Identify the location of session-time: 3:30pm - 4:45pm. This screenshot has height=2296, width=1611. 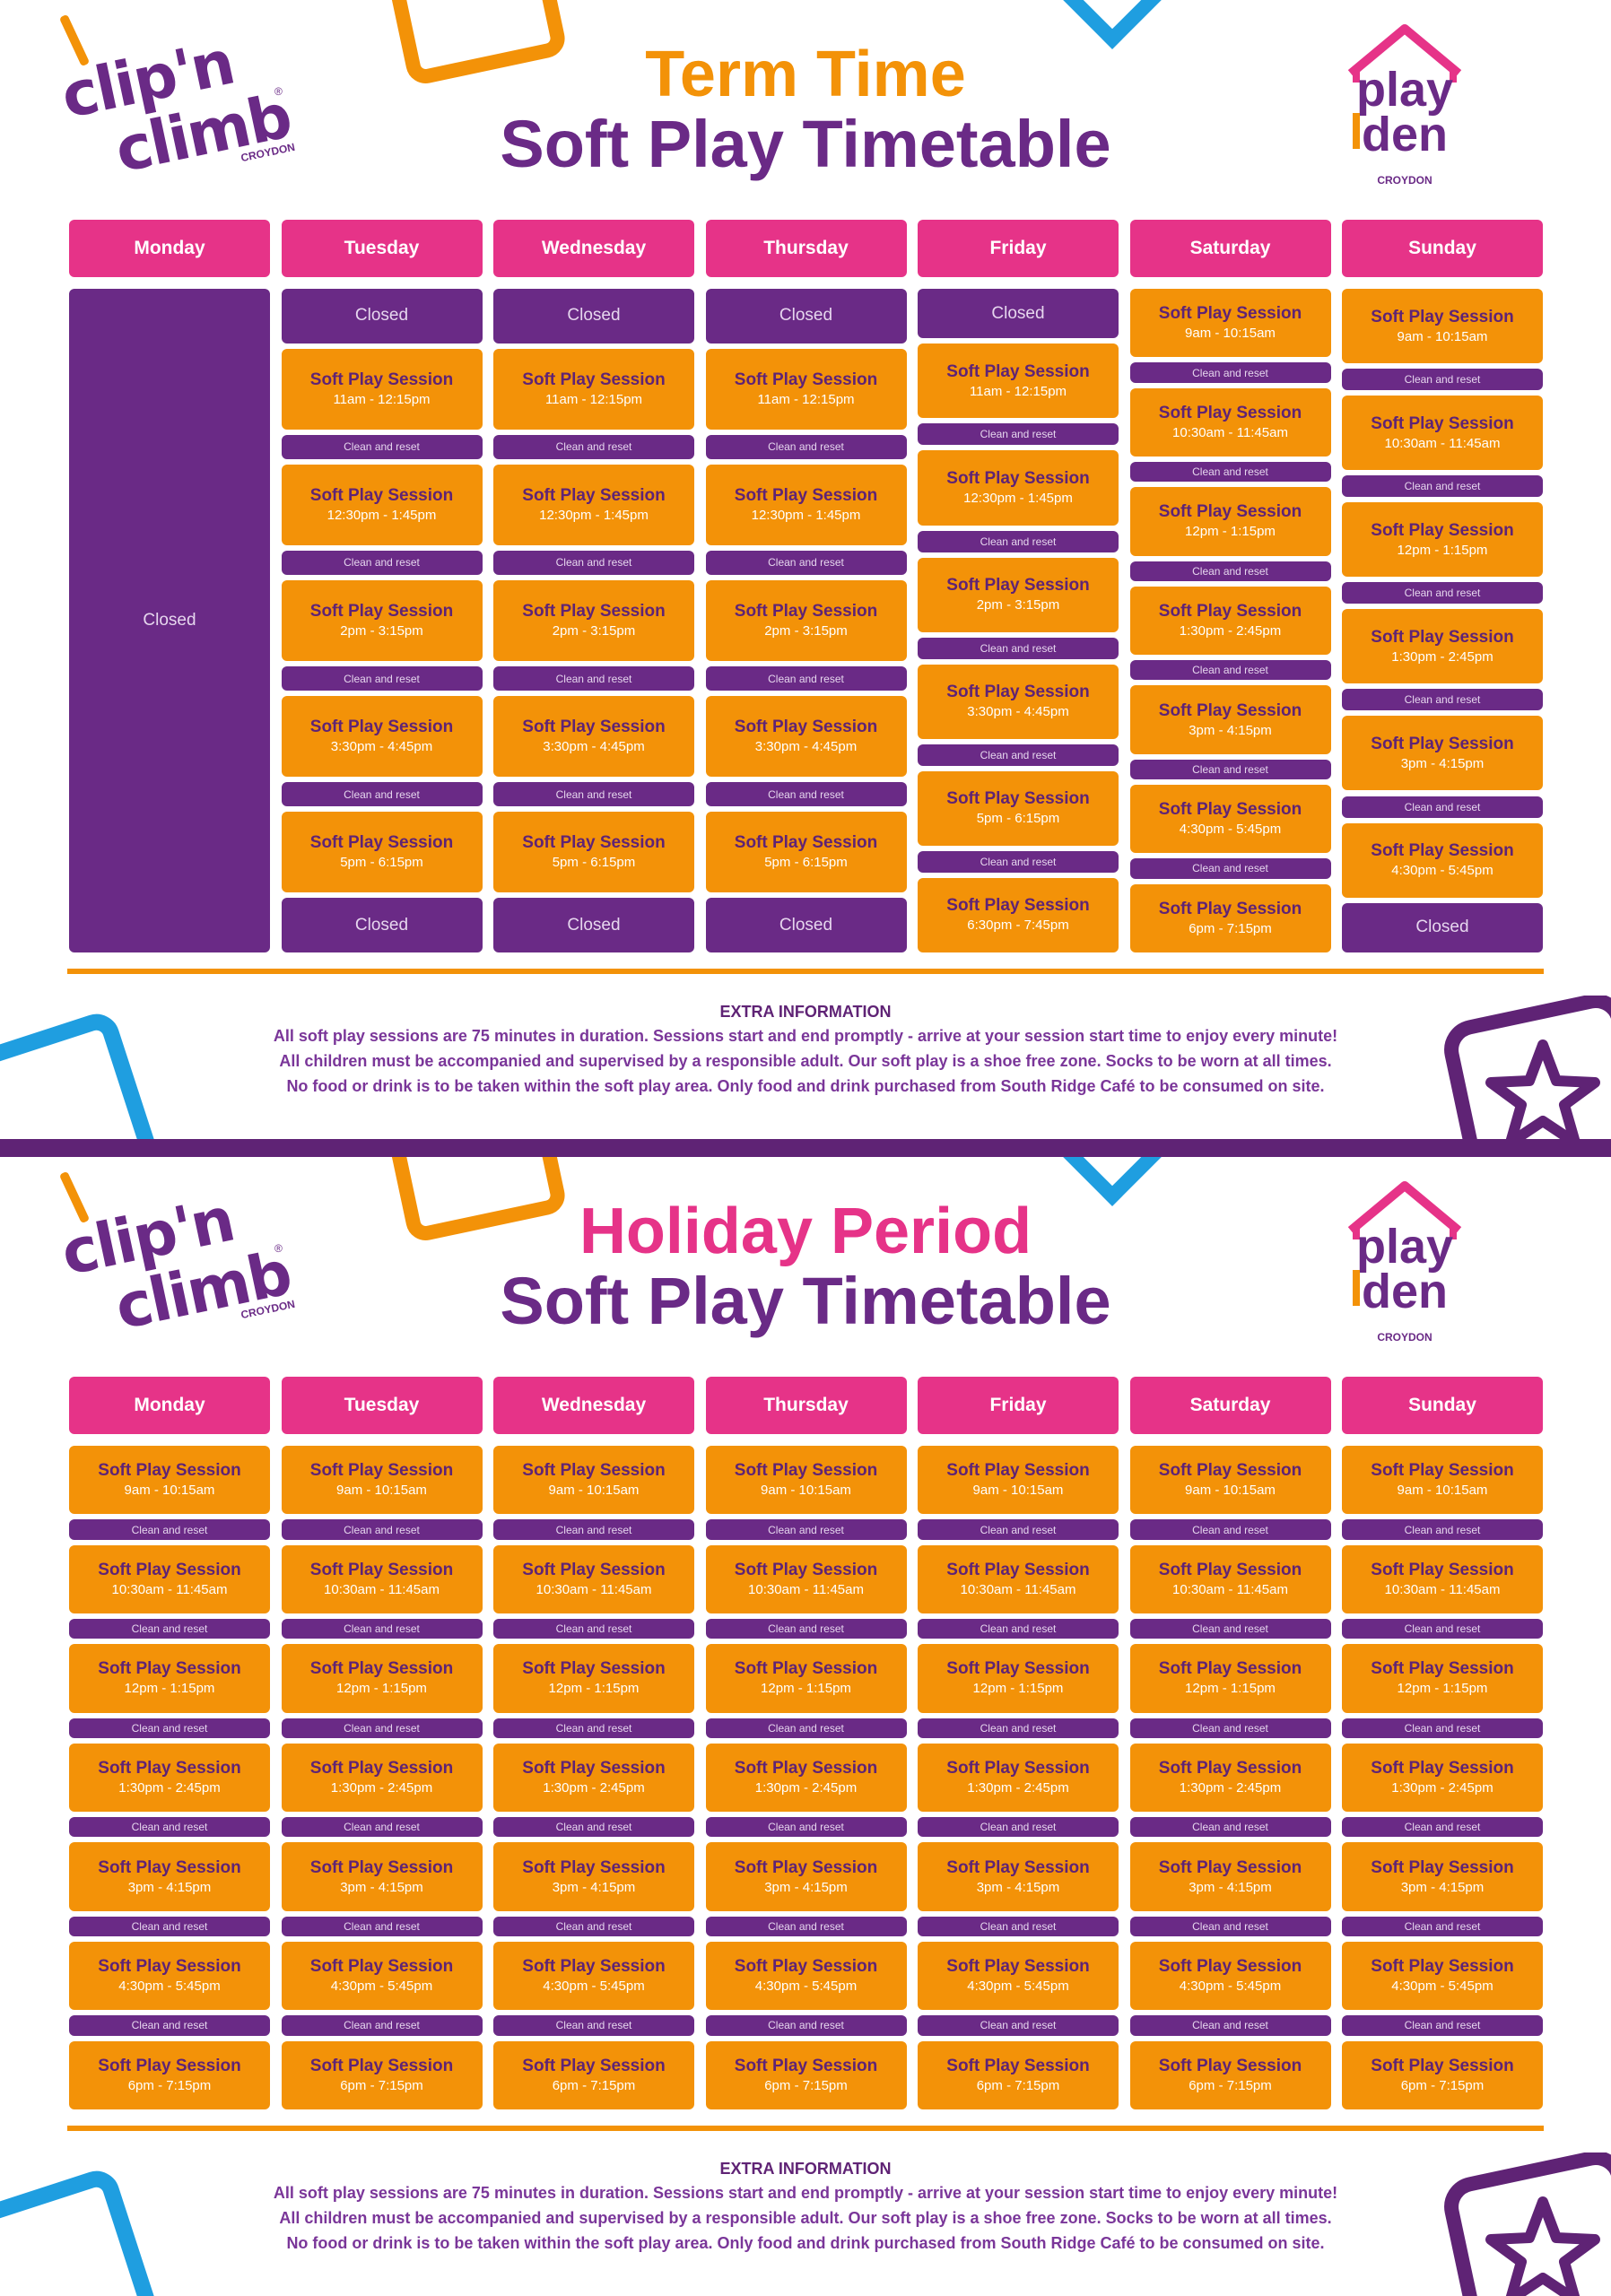
(594, 747).